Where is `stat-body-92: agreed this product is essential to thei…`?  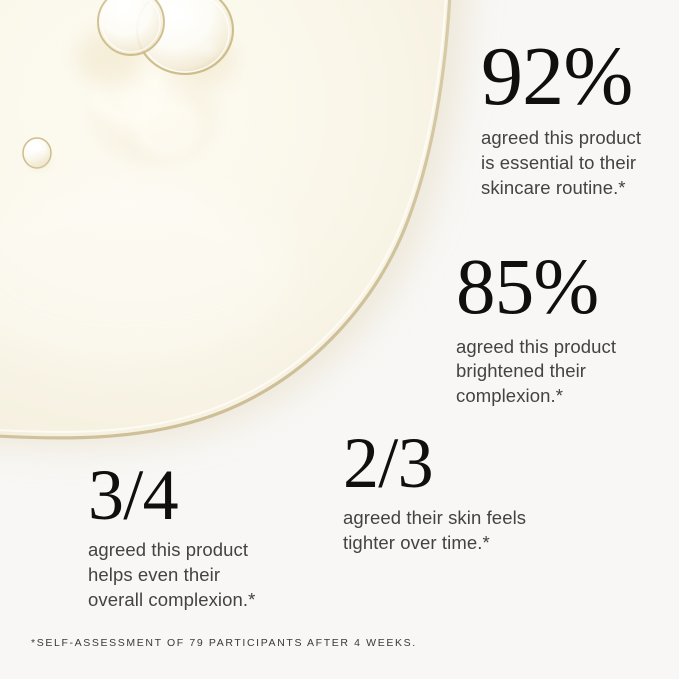 stat-body-92: agreed this product is essential to thei… is located at coordinates (561, 162).